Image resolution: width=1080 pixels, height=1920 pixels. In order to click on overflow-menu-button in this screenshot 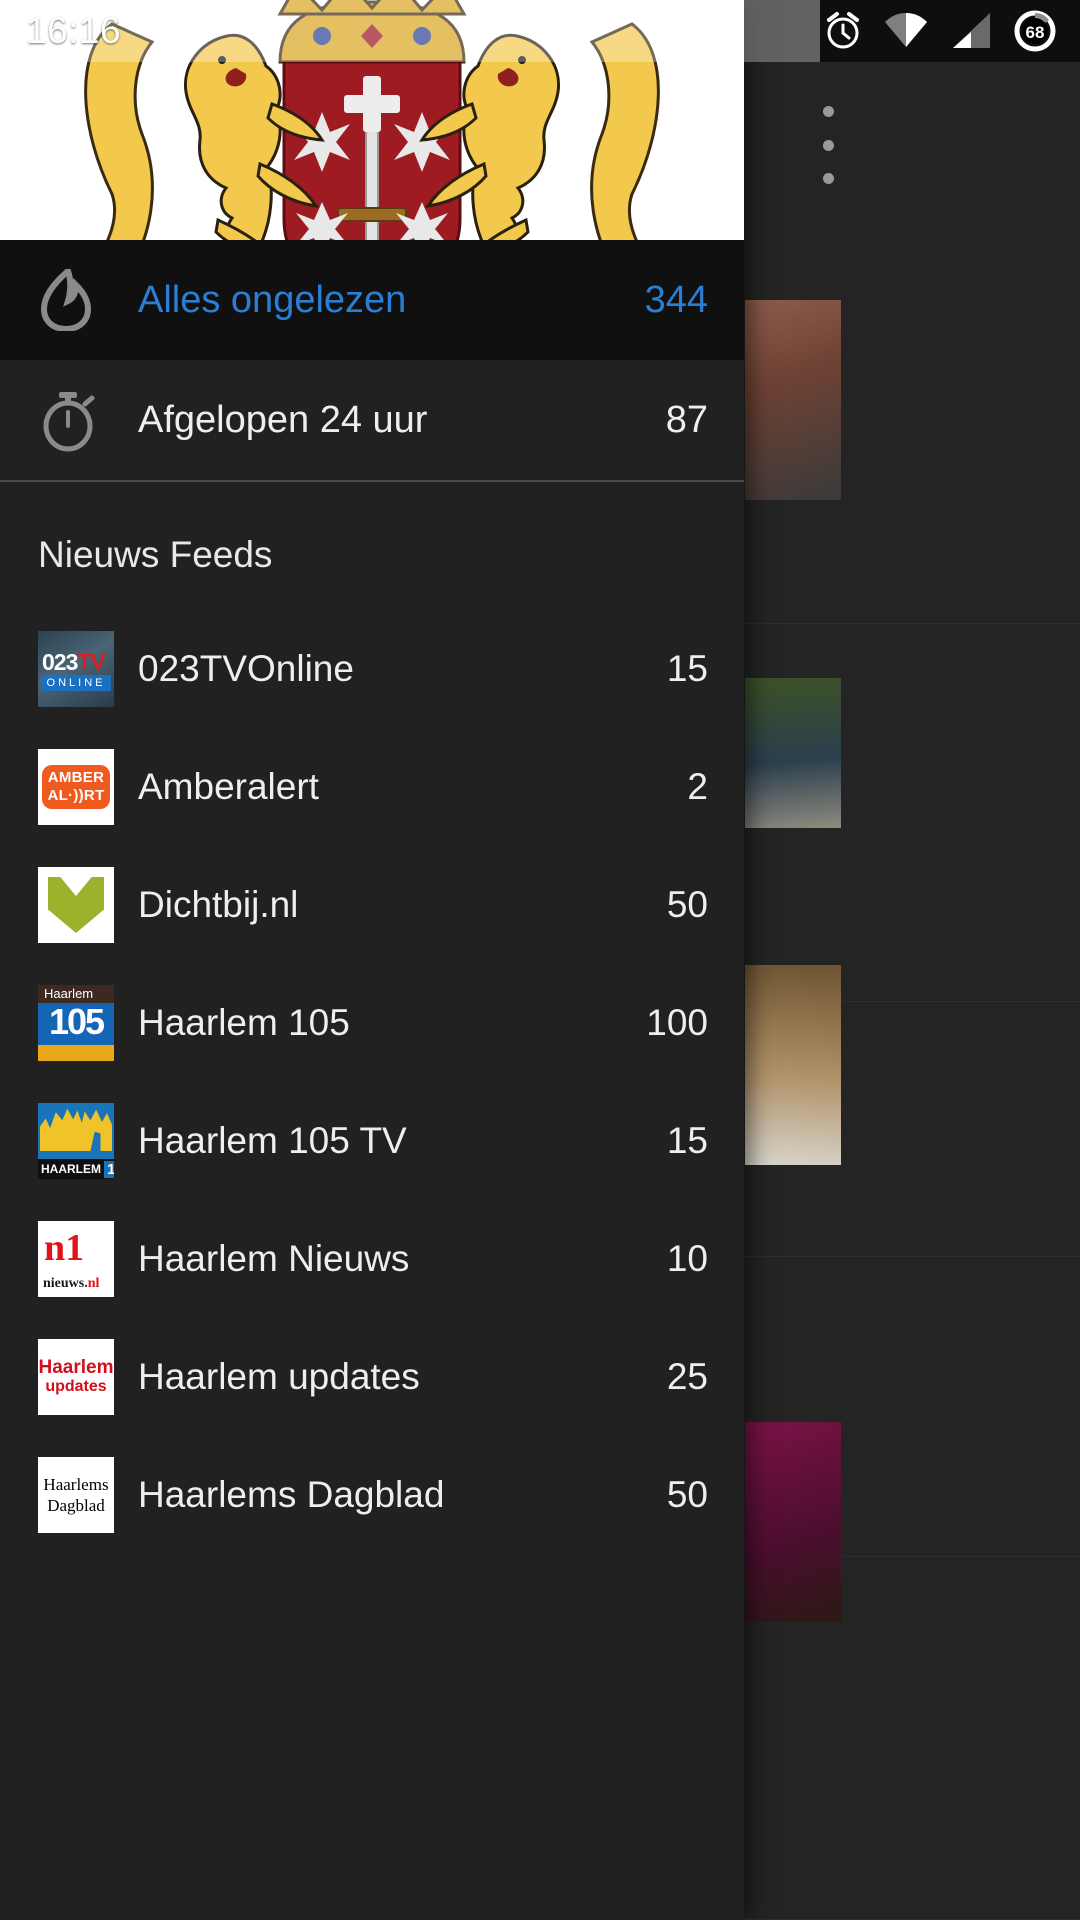, I will do `click(828, 145)`.